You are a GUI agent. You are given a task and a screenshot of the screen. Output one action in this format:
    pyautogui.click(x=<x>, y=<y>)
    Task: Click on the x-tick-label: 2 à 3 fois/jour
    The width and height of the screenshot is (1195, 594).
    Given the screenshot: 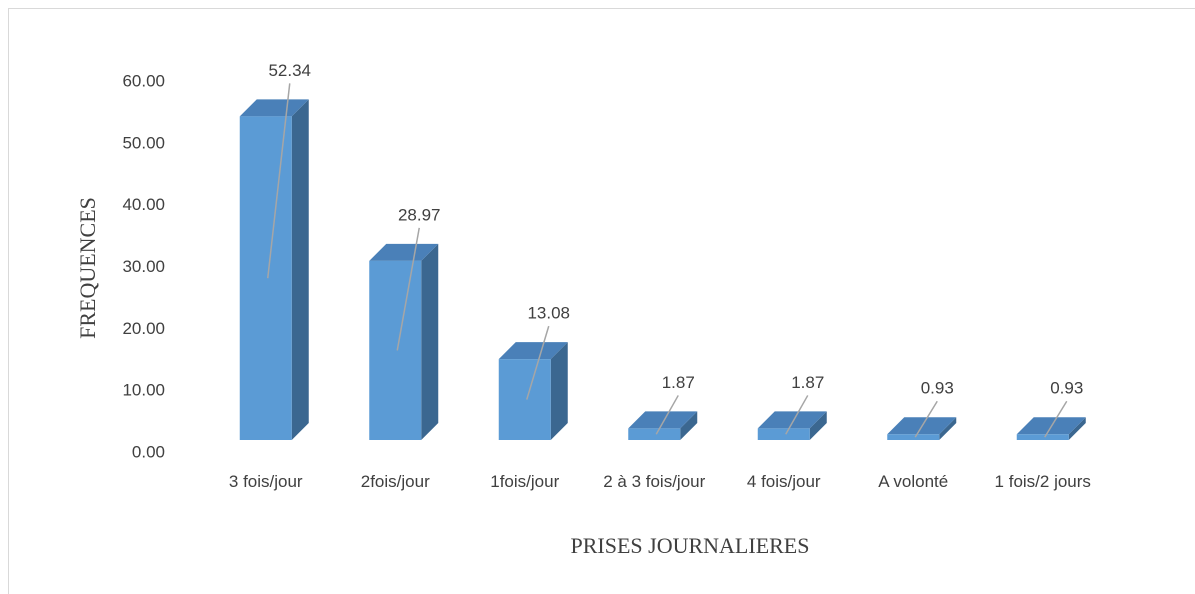 What is the action you would take?
    pyautogui.click(x=654, y=481)
    